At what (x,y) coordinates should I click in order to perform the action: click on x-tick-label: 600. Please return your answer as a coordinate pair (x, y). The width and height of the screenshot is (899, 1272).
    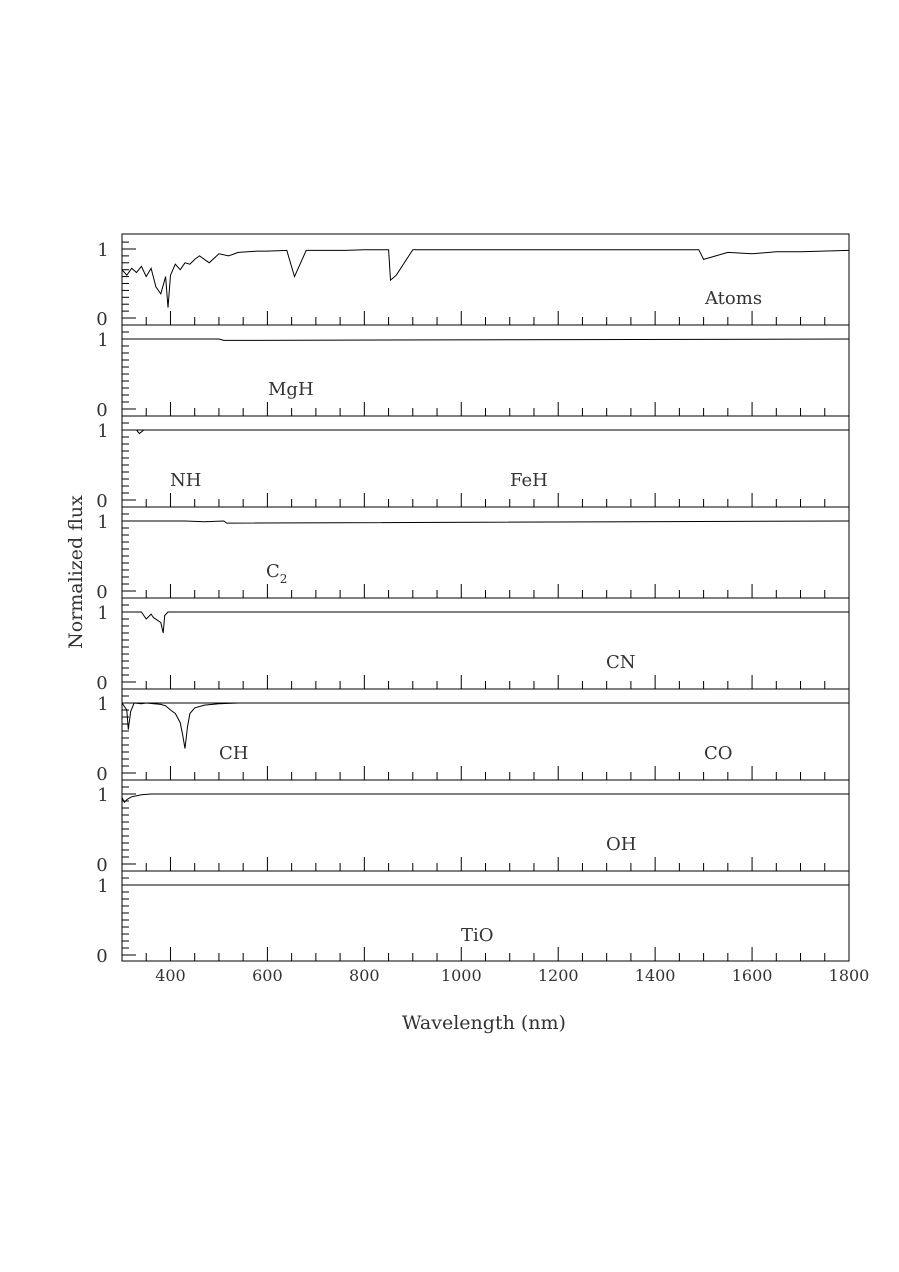
    Looking at the image, I should click on (267, 975).